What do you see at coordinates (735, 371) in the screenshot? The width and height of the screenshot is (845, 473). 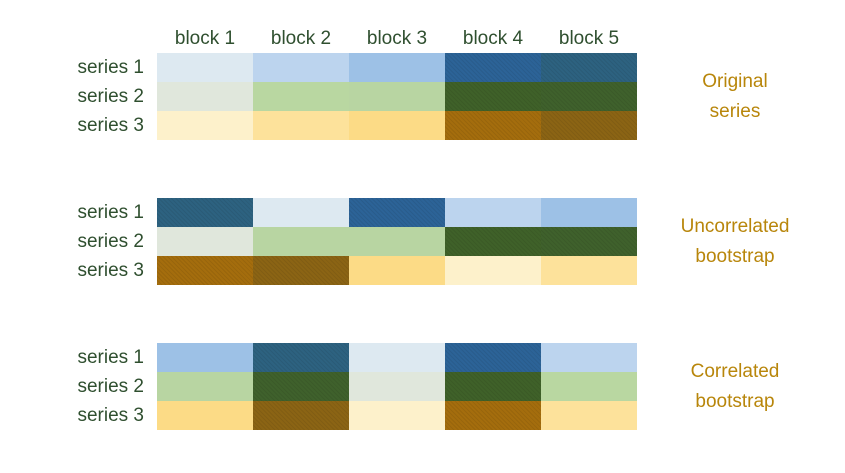 I see `caption-line-1: Correlated` at bounding box center [735, 371].